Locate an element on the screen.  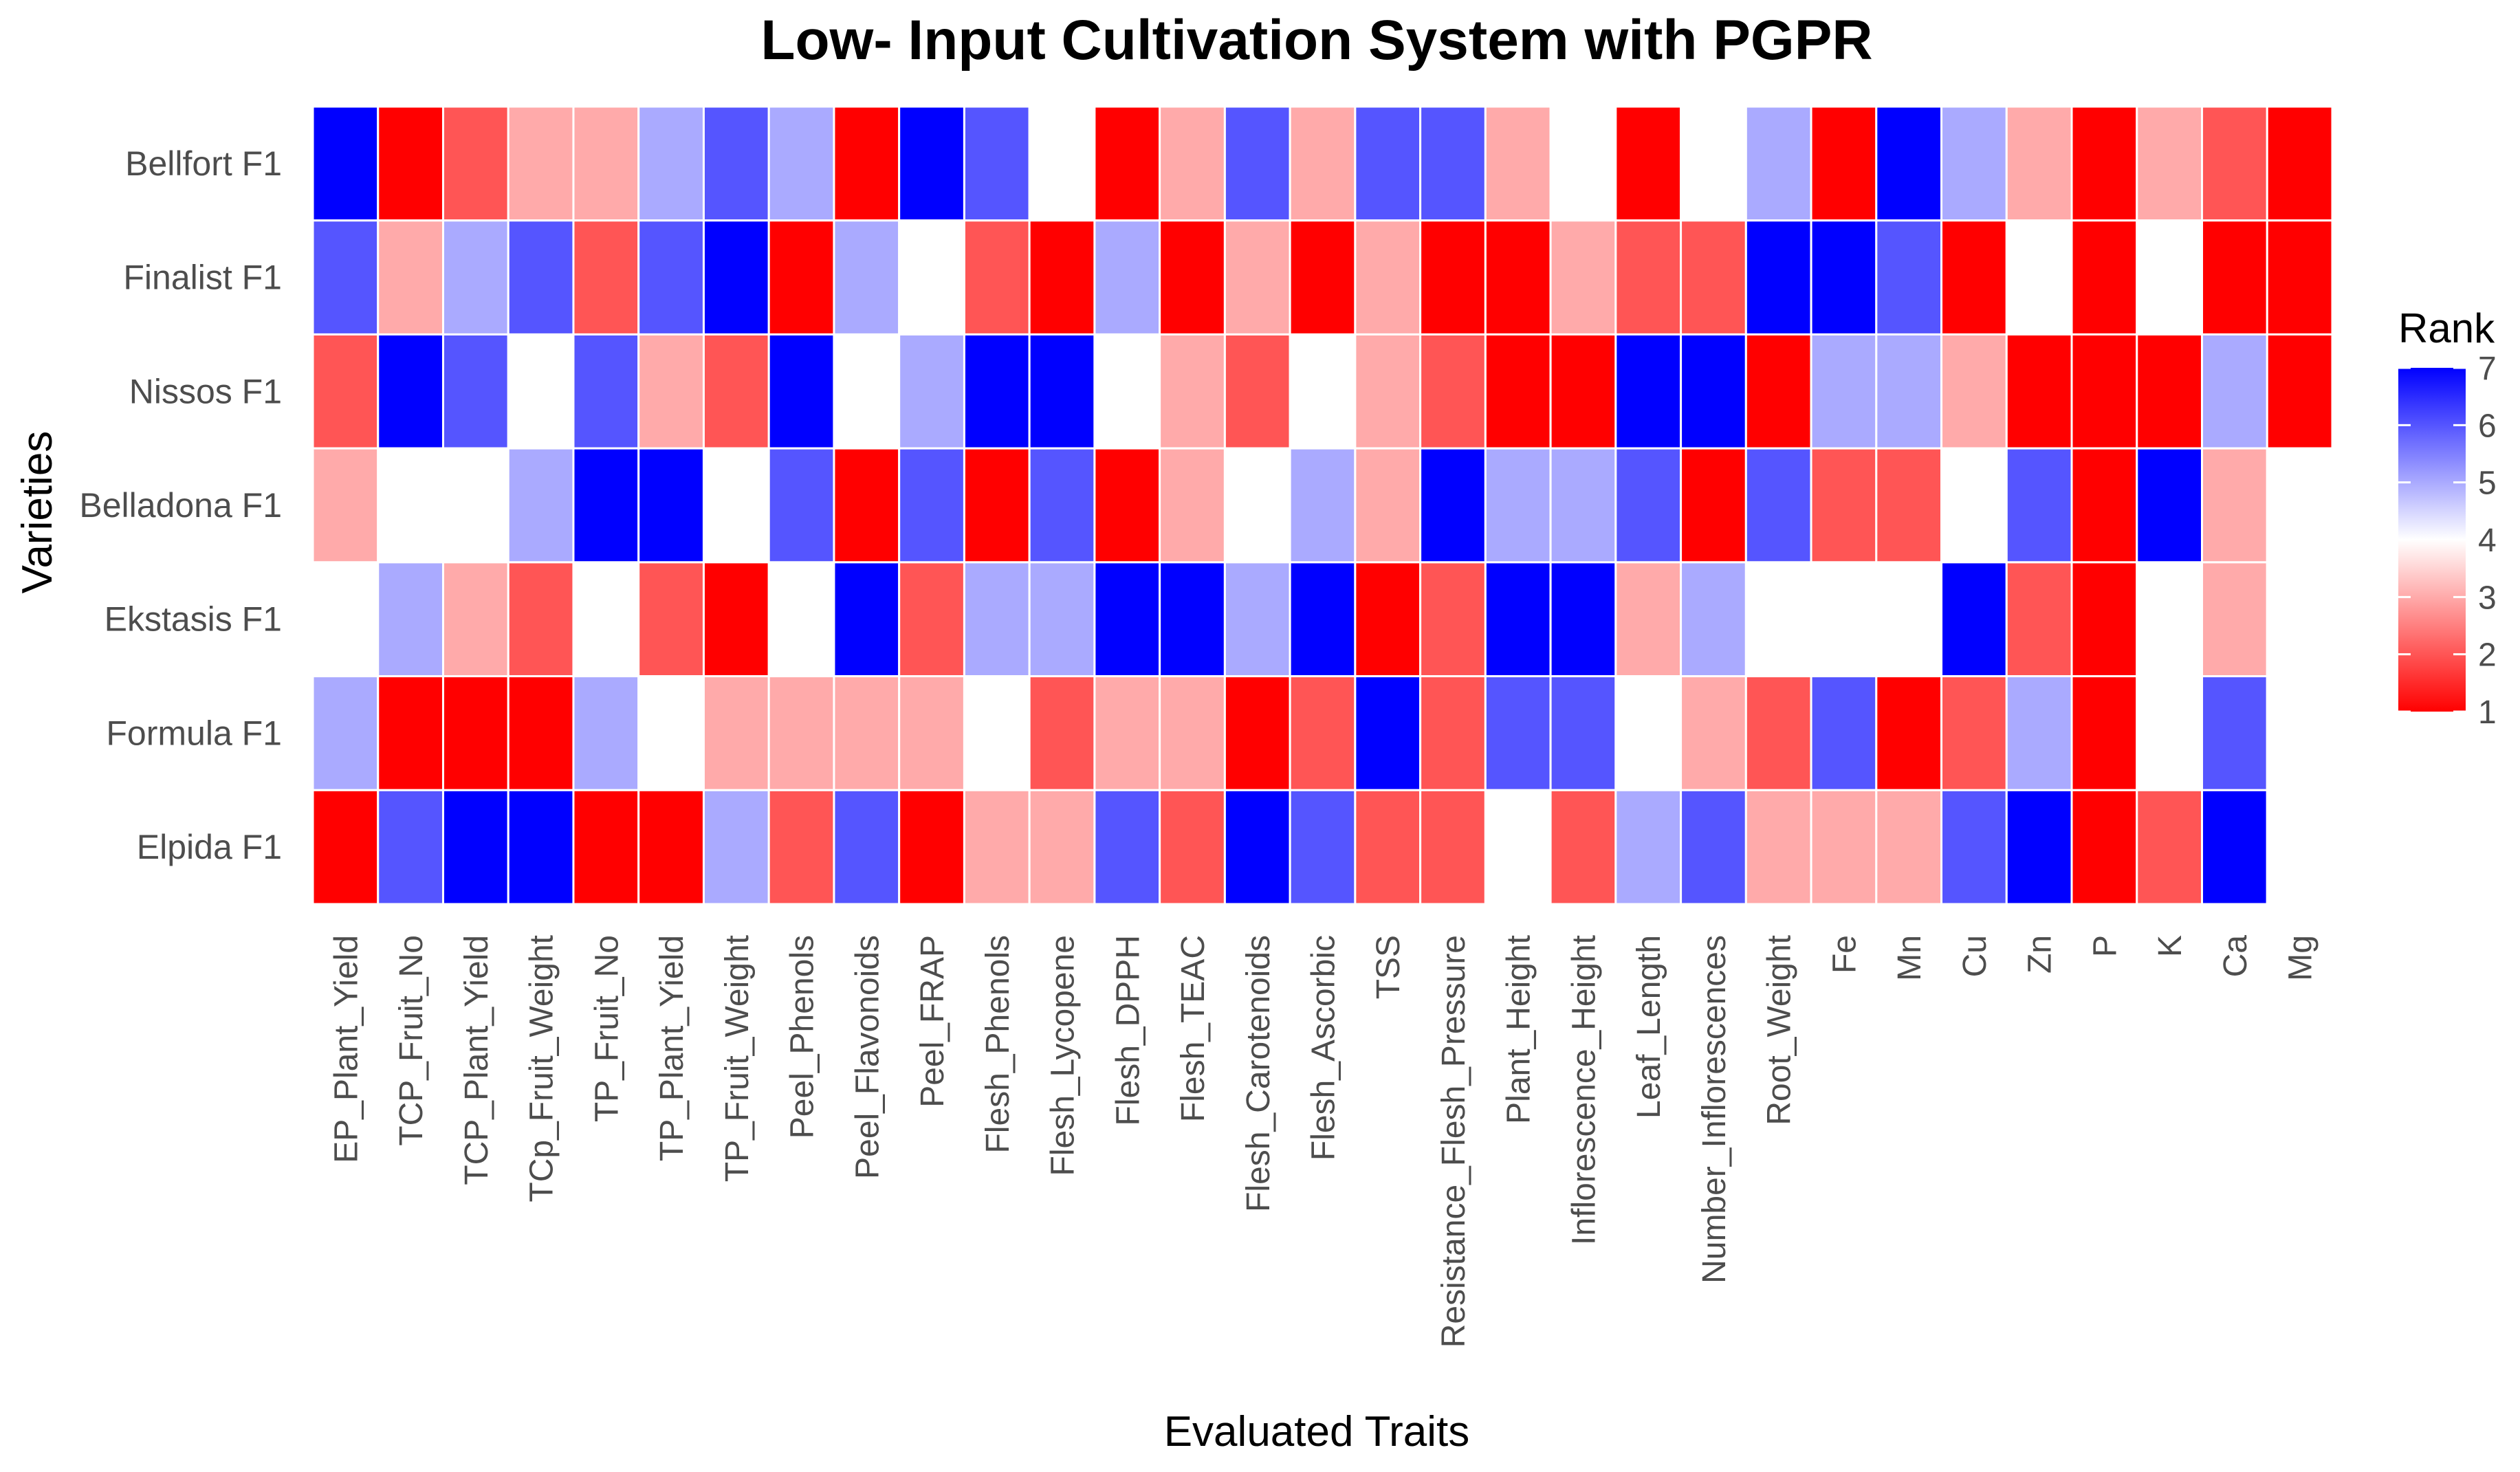
y-tick-label: Finalist F1 is located at coordinates (202, 278).